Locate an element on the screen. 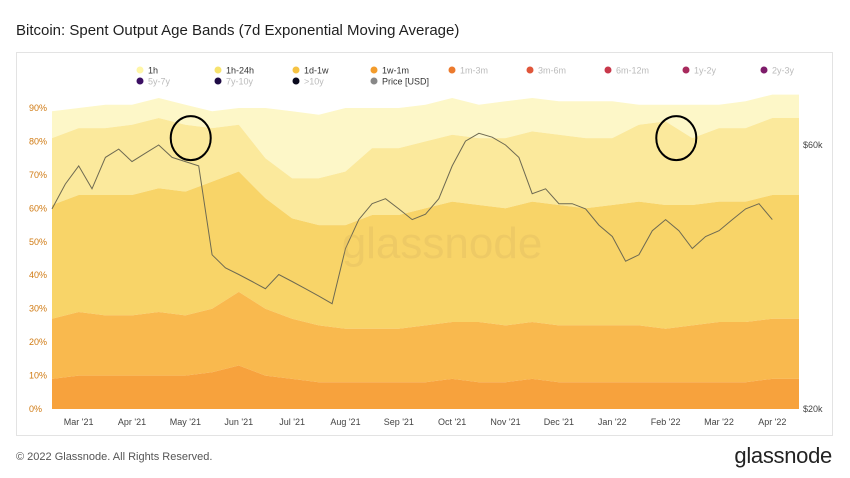 Image resolution: width=850 pixels, height=478 pixels. legend-item: 1y-2y is located at coordinates (699, 71).